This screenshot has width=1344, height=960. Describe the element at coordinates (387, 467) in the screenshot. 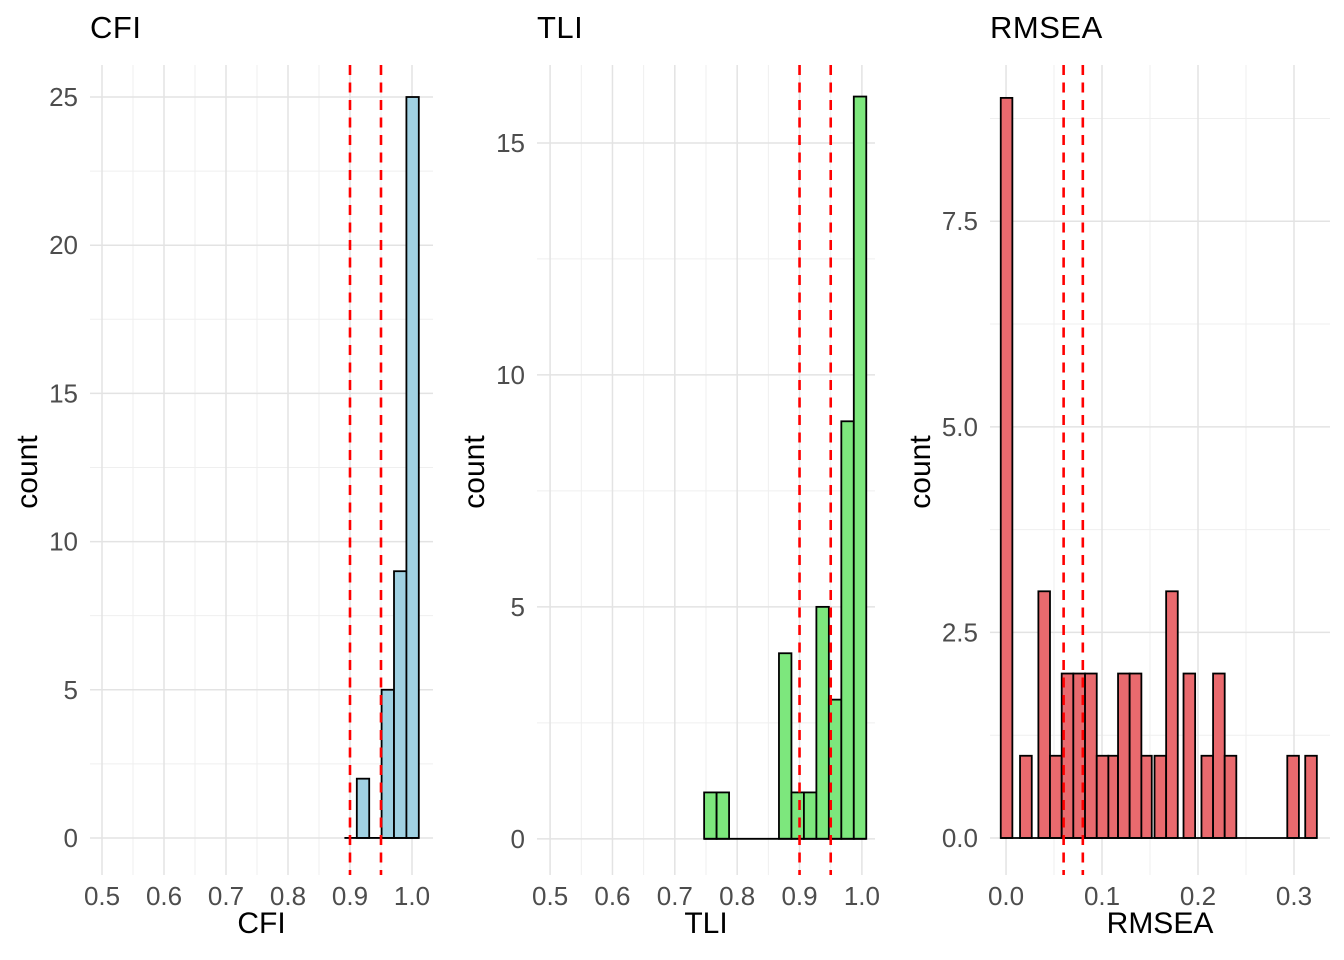

I see `cfi-bars` at that location.